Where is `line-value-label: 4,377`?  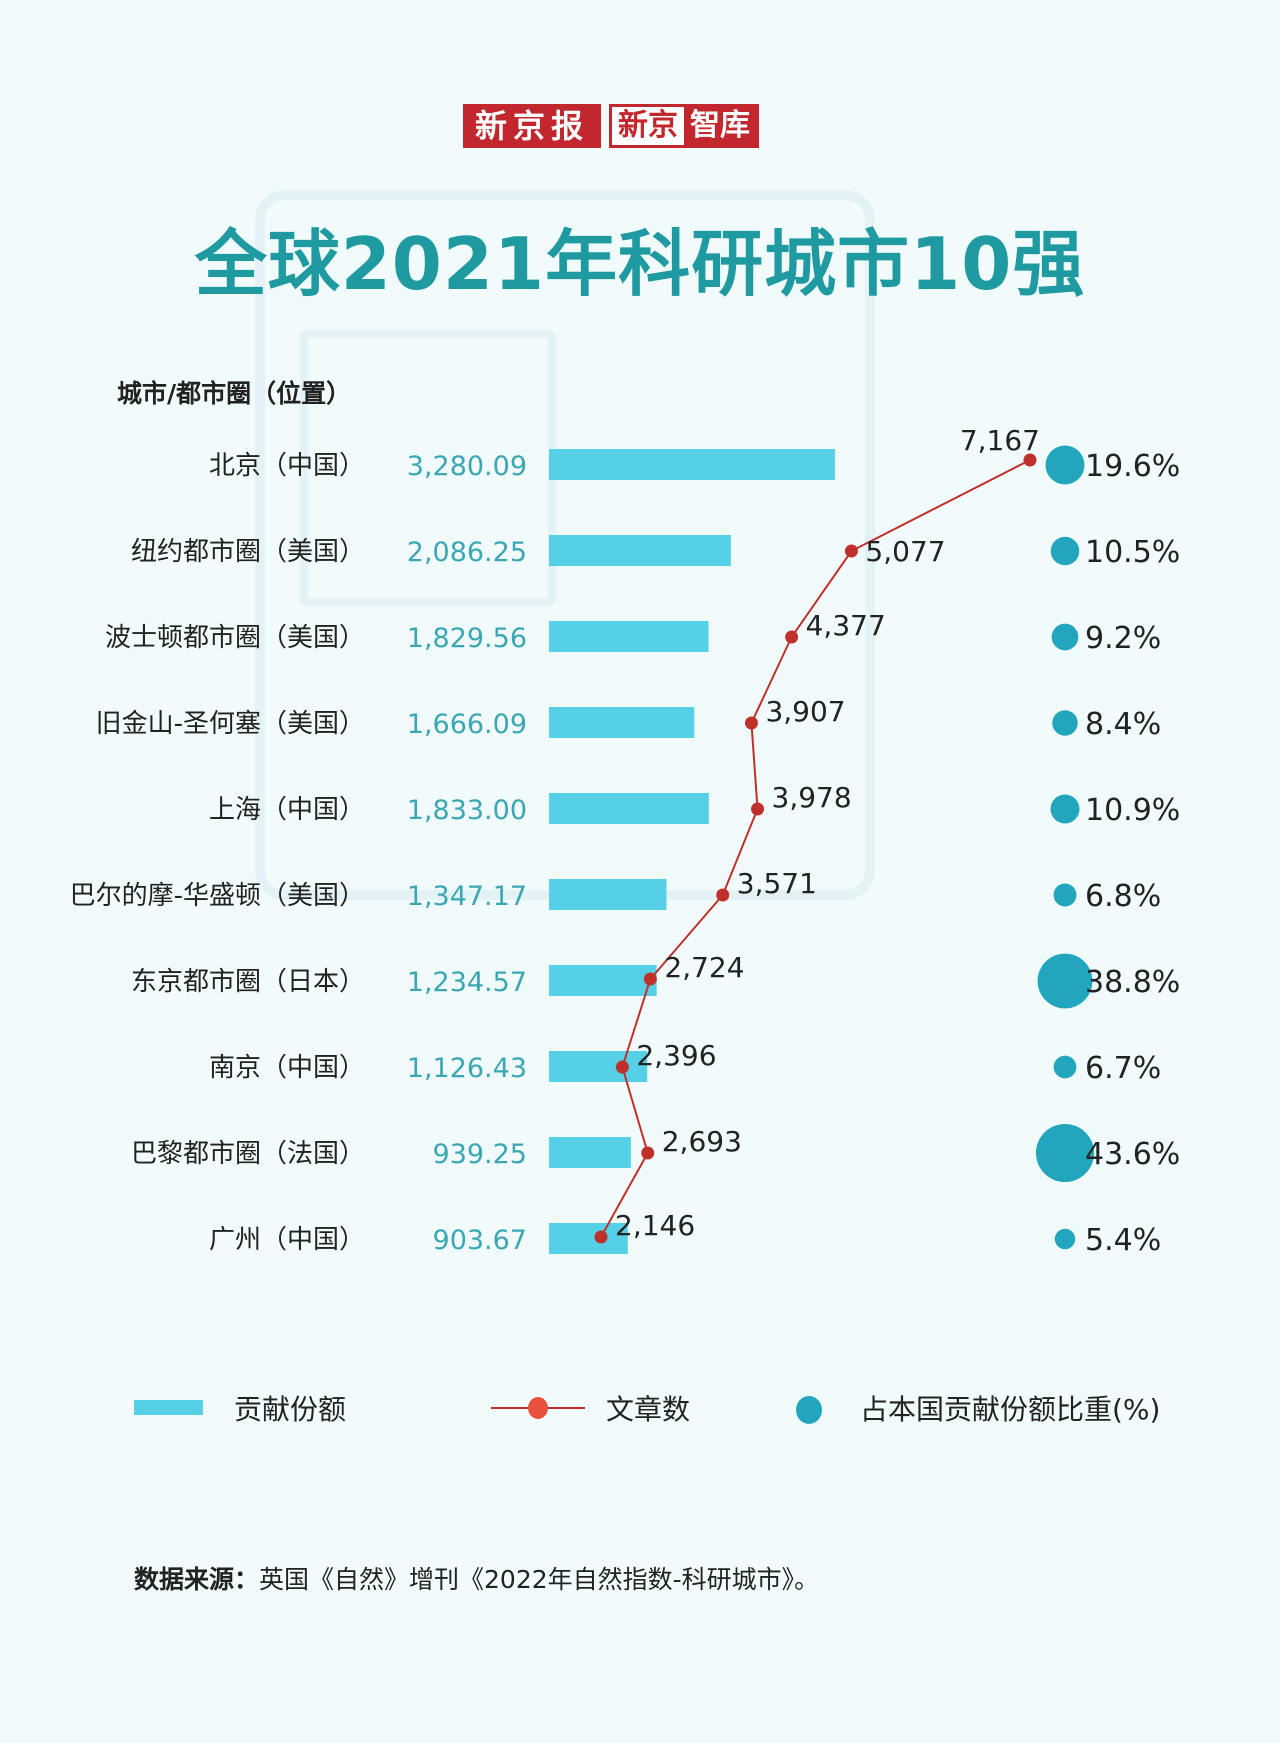
line-value-label: 4,377 is located at coordinates (846, 625).